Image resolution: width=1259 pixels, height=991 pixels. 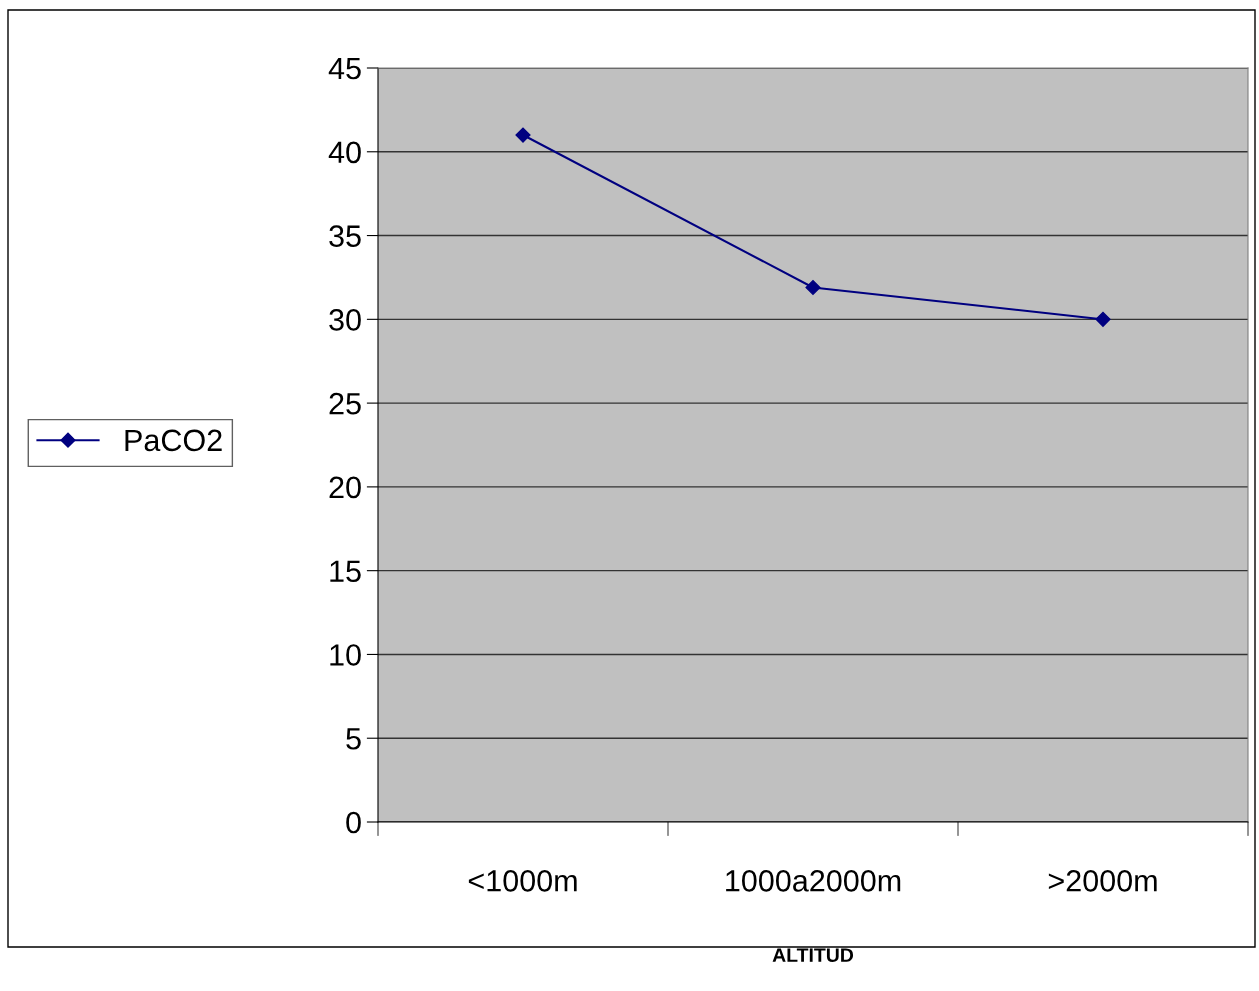 What do you see at coordinates (345, 655) in the screenshot?
I see `y-tick-label: 10` at bounding box center [345, 655].